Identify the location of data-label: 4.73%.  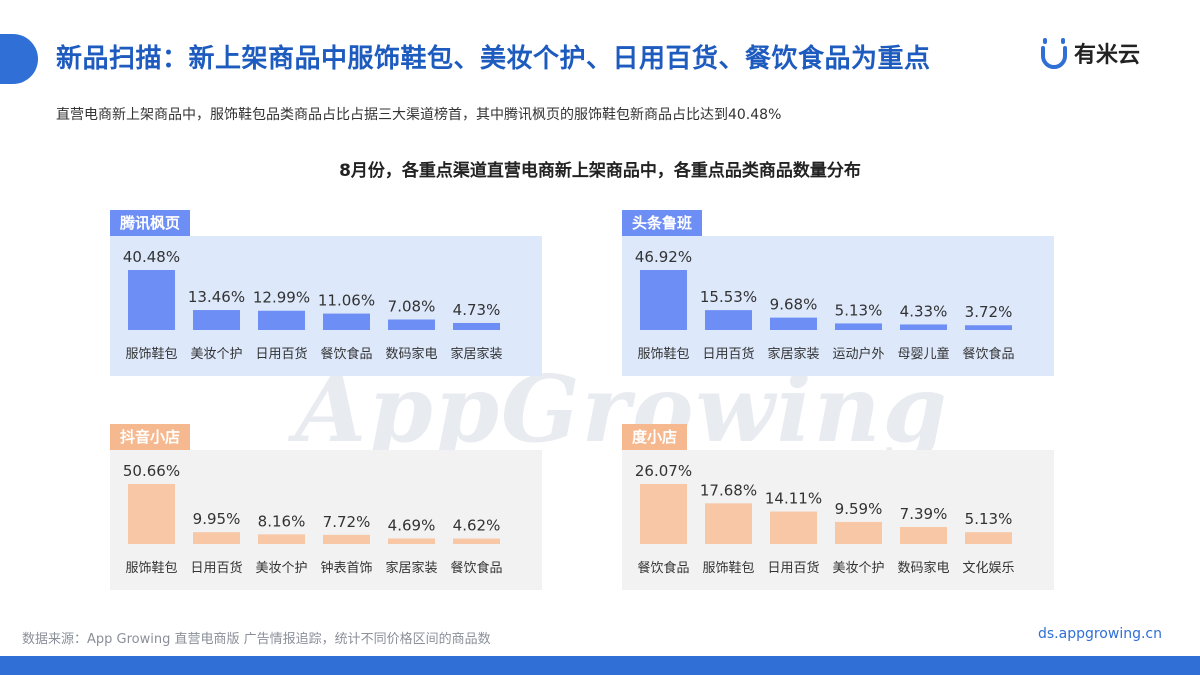
(477, 310).